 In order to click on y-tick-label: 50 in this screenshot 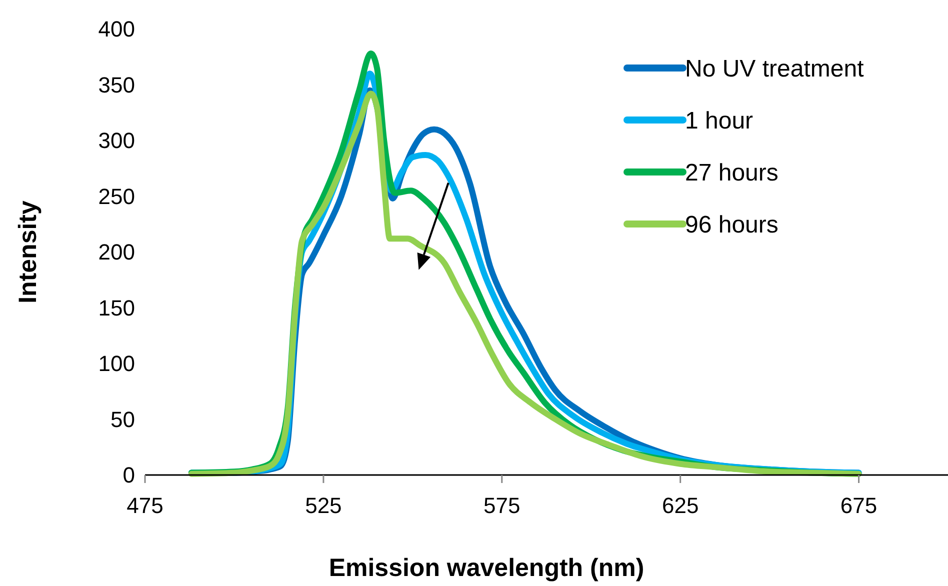, I will do `click(122, 419)`.